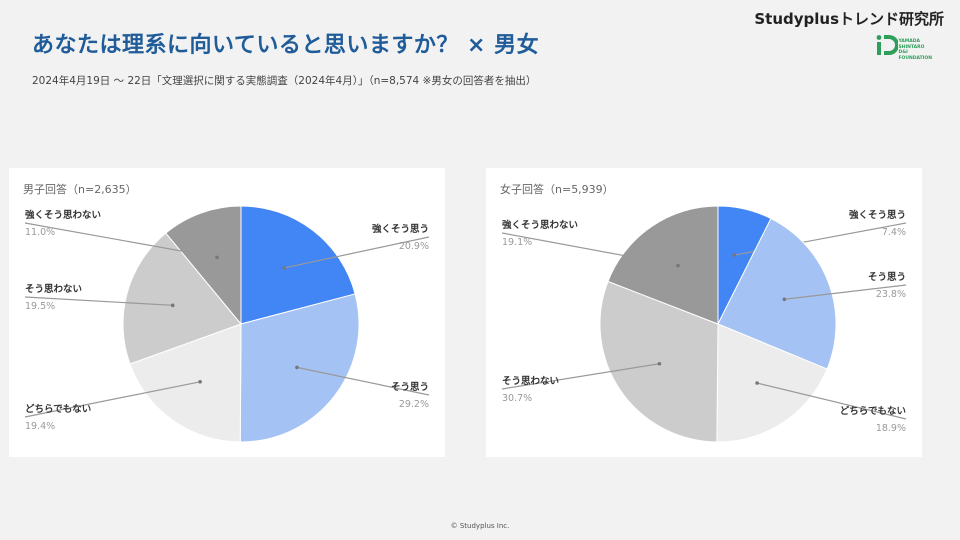 The width and height of the screenshot is (960, 540). I want to click on slice-value: 20.9%, so click(414, 246).